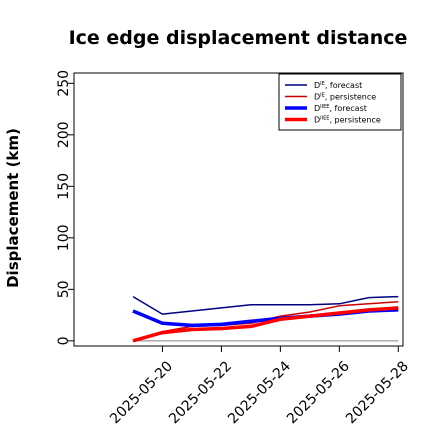  I want to click on y-tick-label: 100, so click(64, 237).